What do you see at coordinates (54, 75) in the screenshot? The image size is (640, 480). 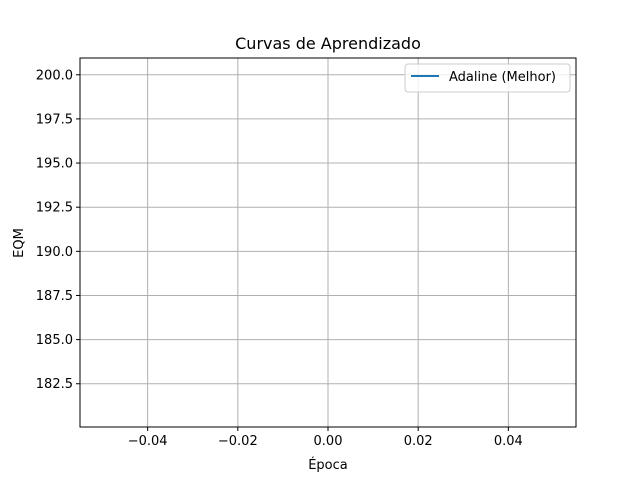 I see `y-tick-label: 200.0` at bounding box center [54, 75].